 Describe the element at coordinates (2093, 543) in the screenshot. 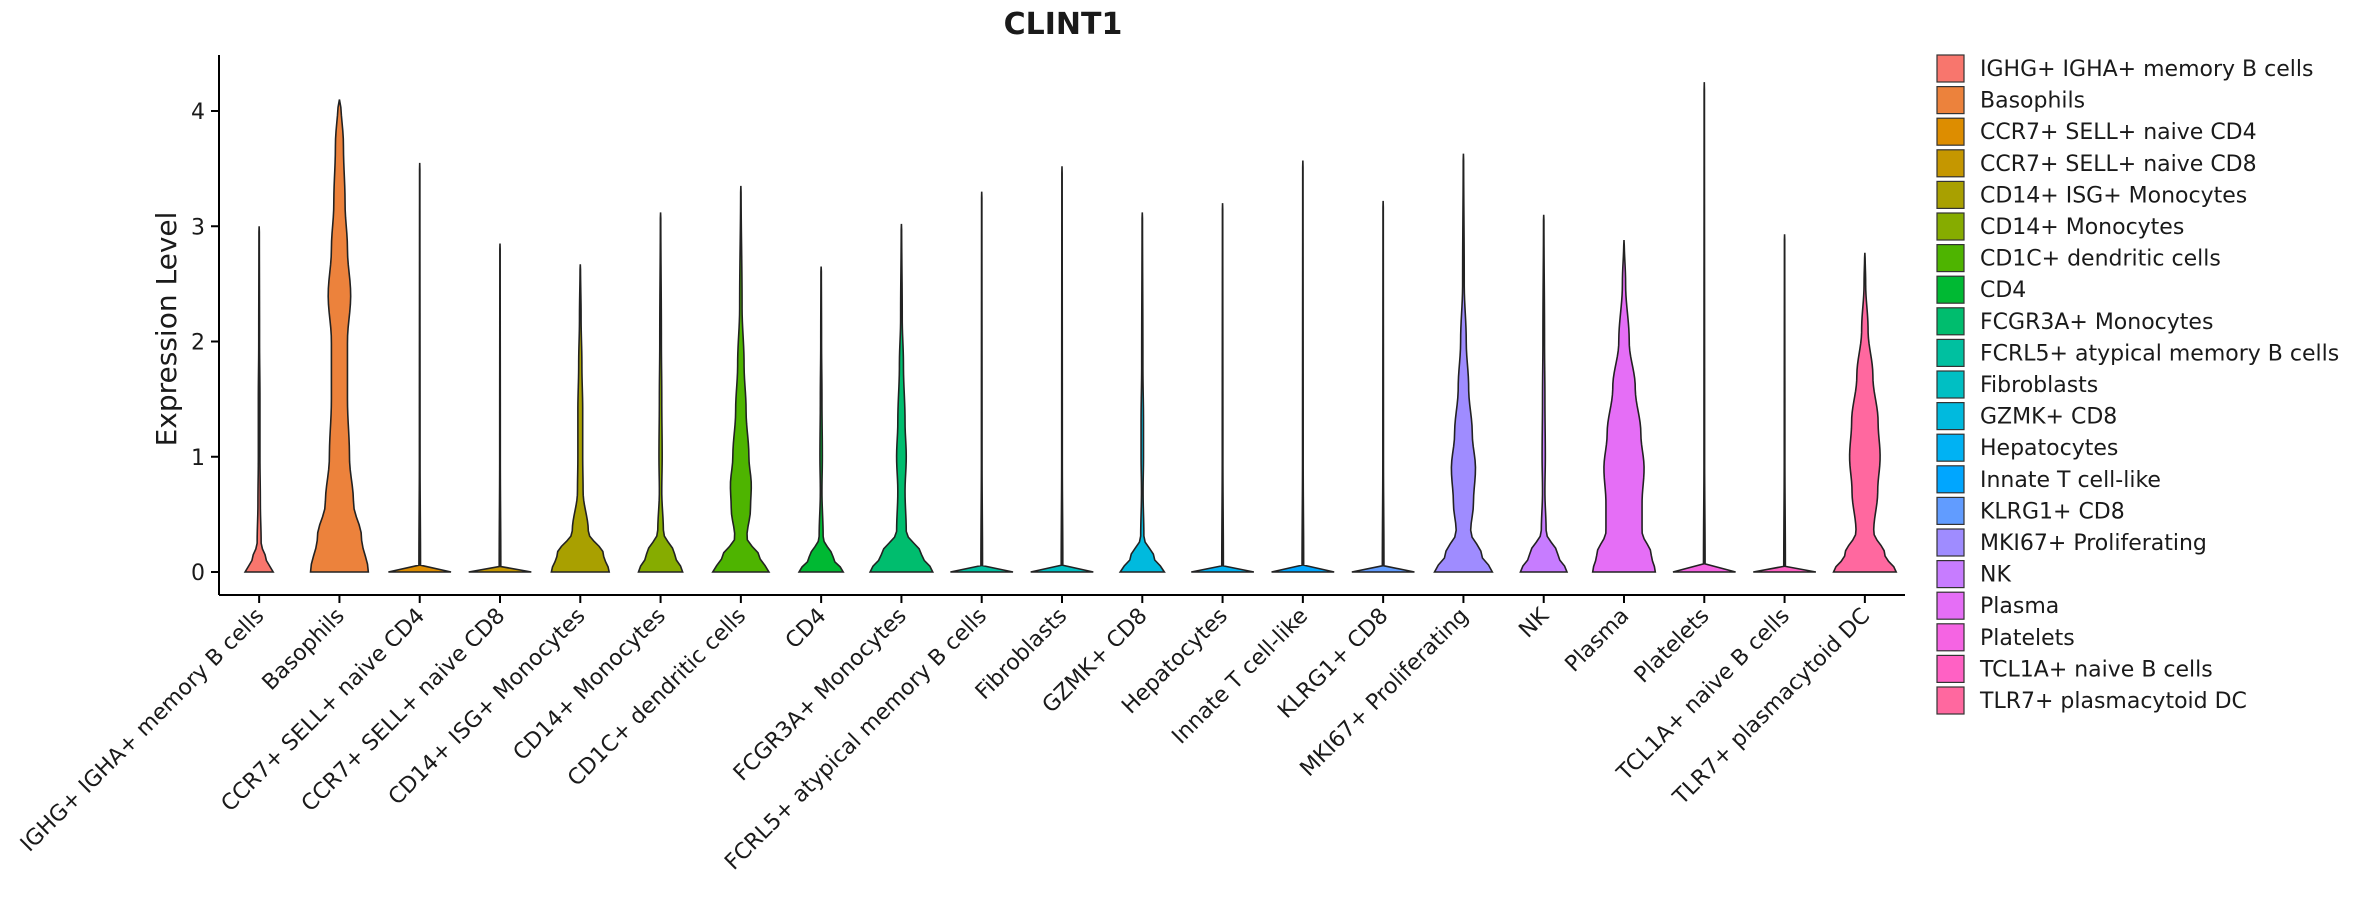

I see `legend-label: MKI67+ Proliferating` at that location.